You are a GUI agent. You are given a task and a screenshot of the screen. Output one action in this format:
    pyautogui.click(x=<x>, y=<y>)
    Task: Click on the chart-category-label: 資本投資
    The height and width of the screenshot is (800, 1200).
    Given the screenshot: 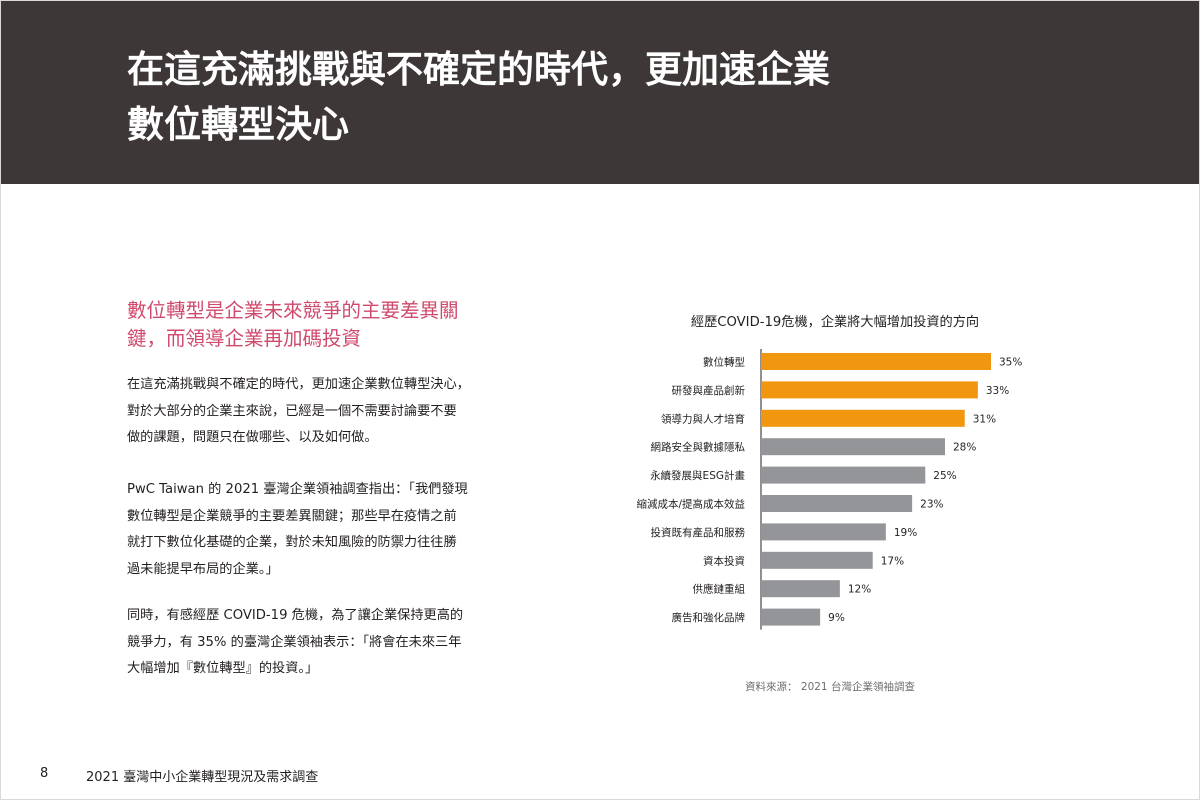 What is the action you would take?
    pyautogui.click(x=724, y=560)
    